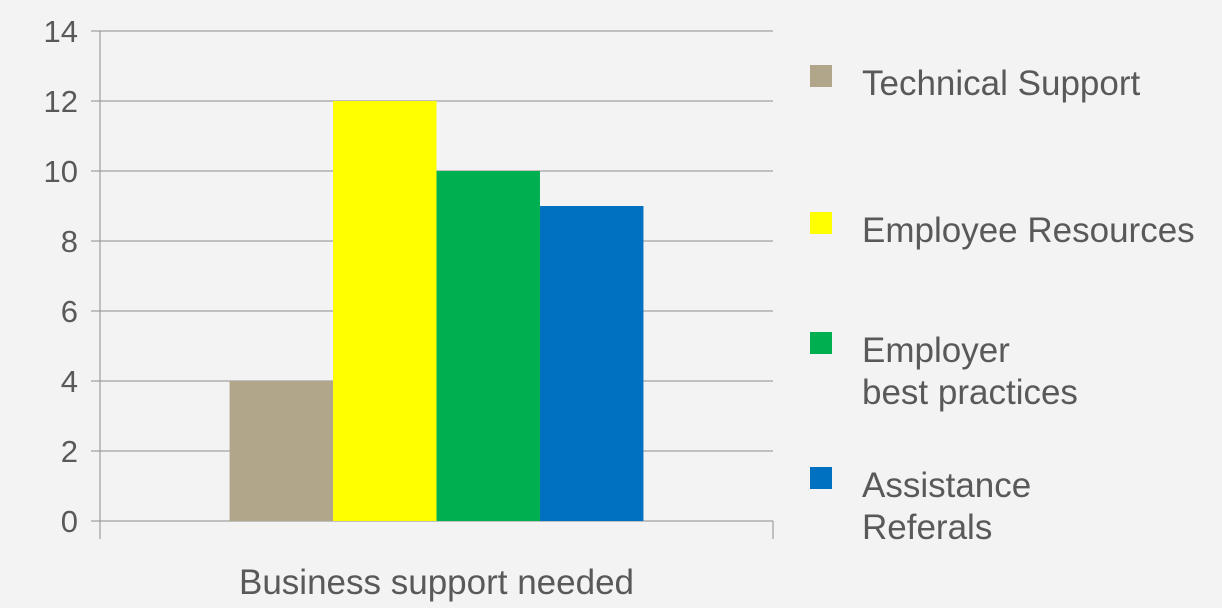 The width and height of the screenshot is (1222, 608). Describe the element at coordinates (385, 311) in the screenshot. I see `bar-employee-resources` at that location.